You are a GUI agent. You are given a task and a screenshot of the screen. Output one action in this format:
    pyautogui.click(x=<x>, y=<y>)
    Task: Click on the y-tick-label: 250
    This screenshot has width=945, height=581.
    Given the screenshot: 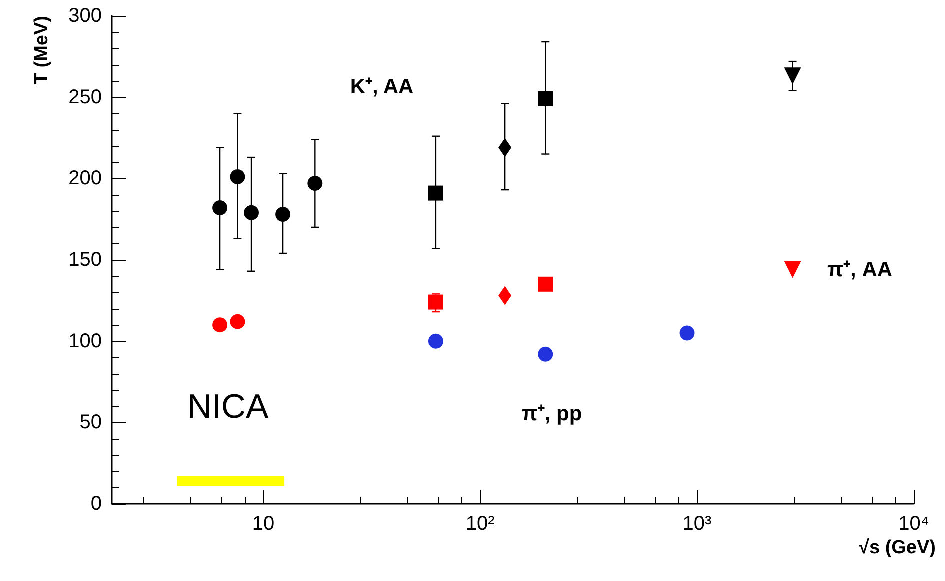 What is the action you would take?
    pyautogui.click(x=85, y=97)
    